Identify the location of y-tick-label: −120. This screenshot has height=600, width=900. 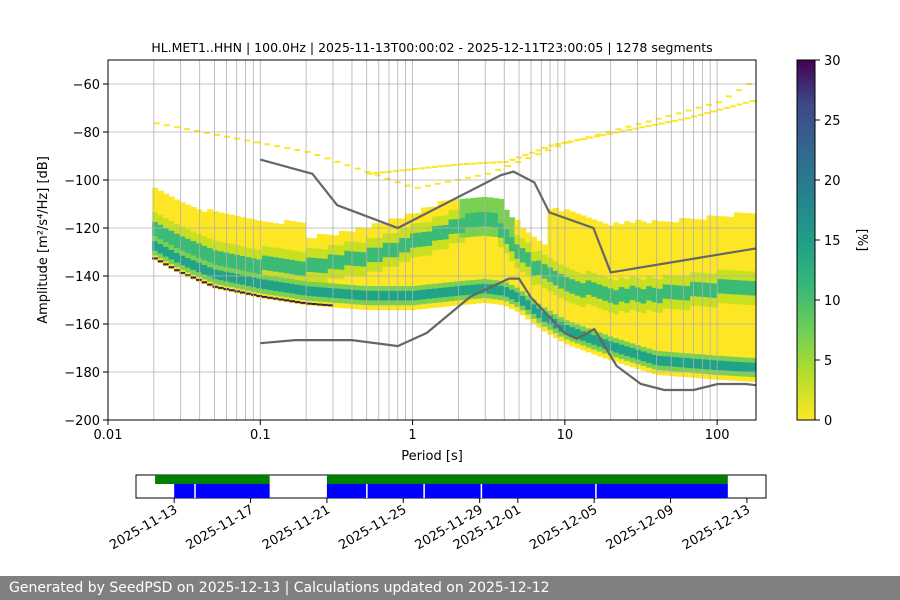
(82, 229).